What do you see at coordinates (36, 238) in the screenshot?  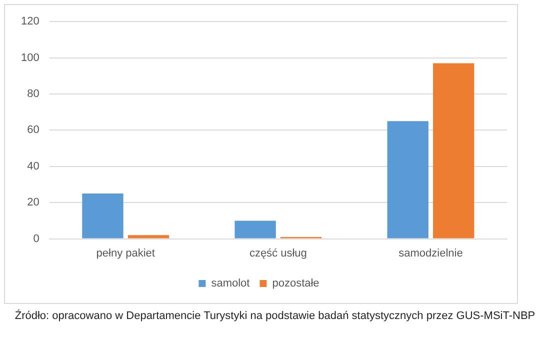 I see `y-tick-label: 0` at bounding box center [36, 238].